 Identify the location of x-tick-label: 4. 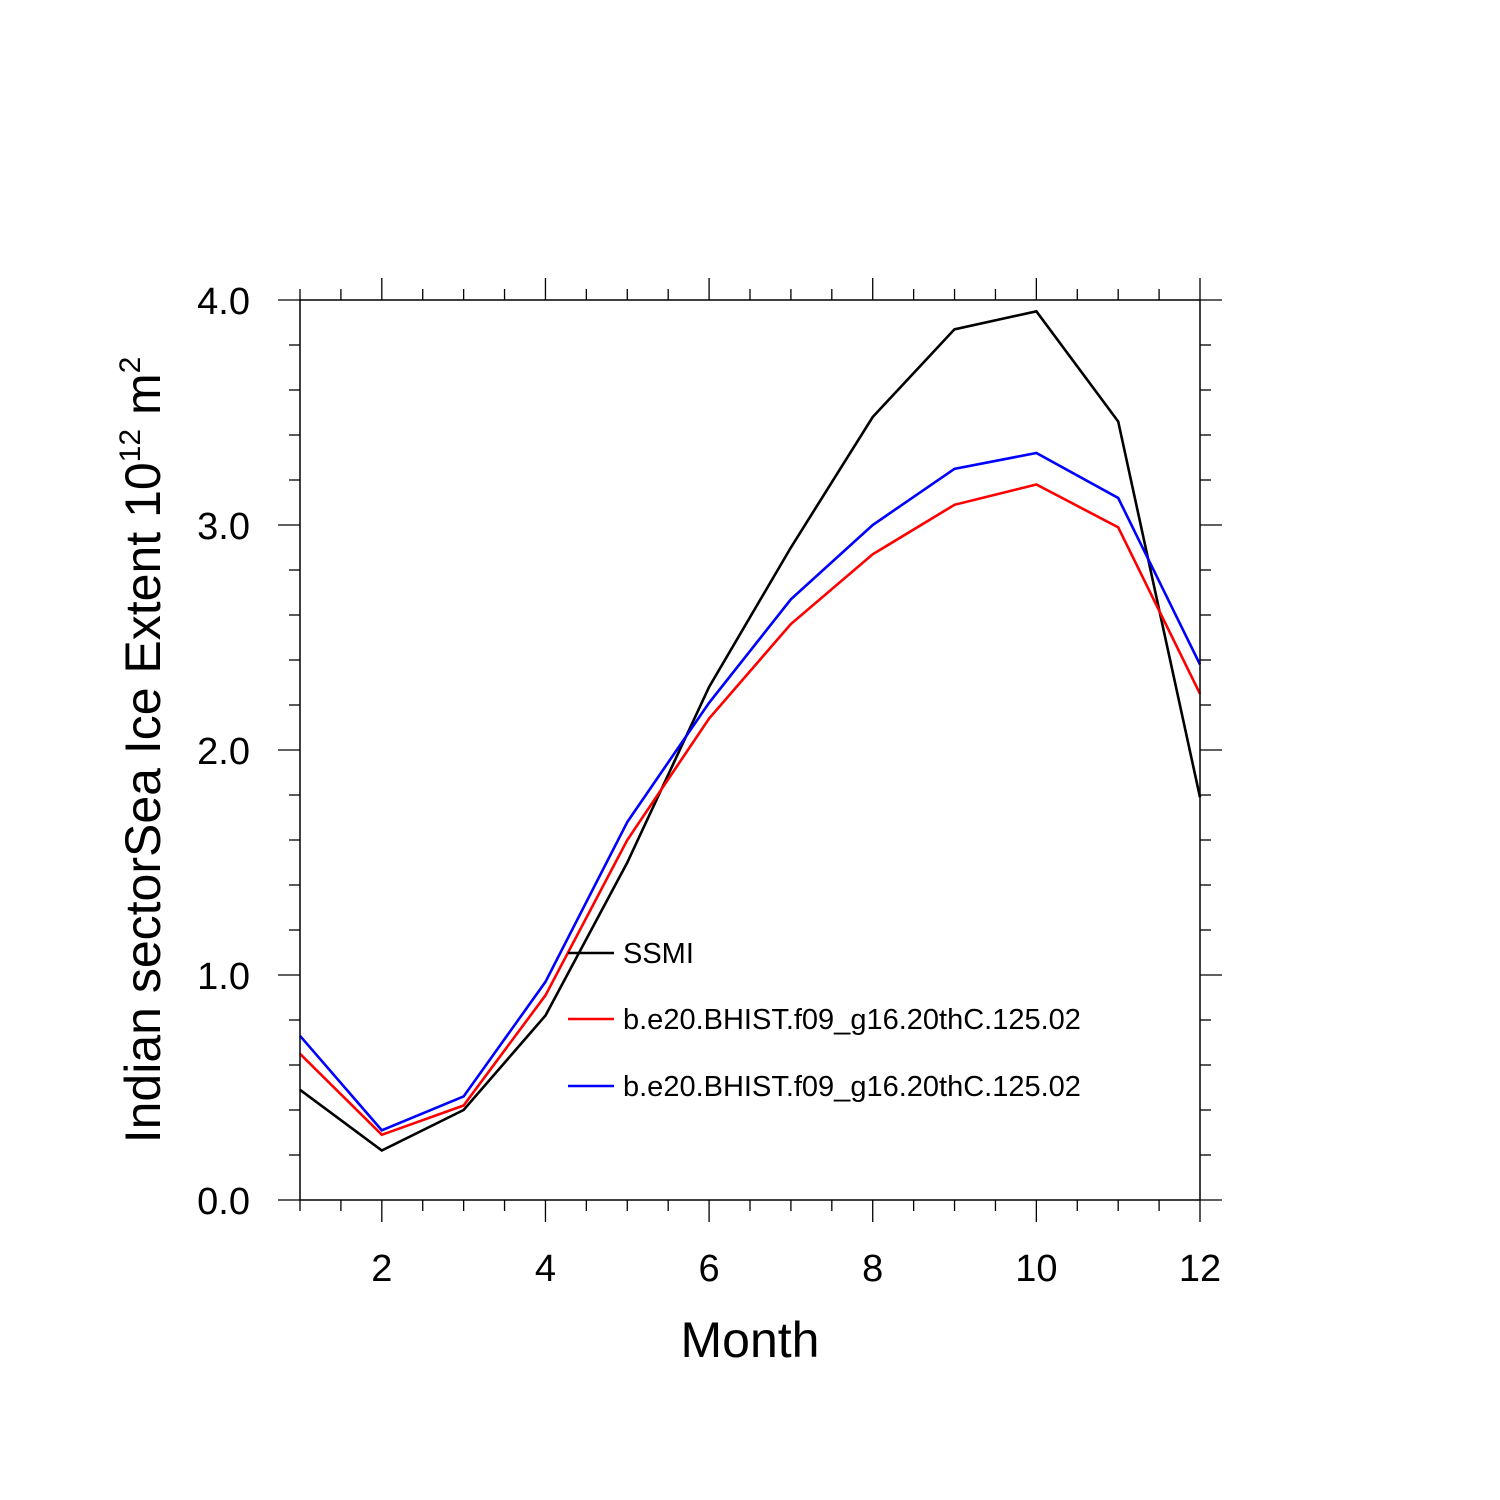
(545, 1269).